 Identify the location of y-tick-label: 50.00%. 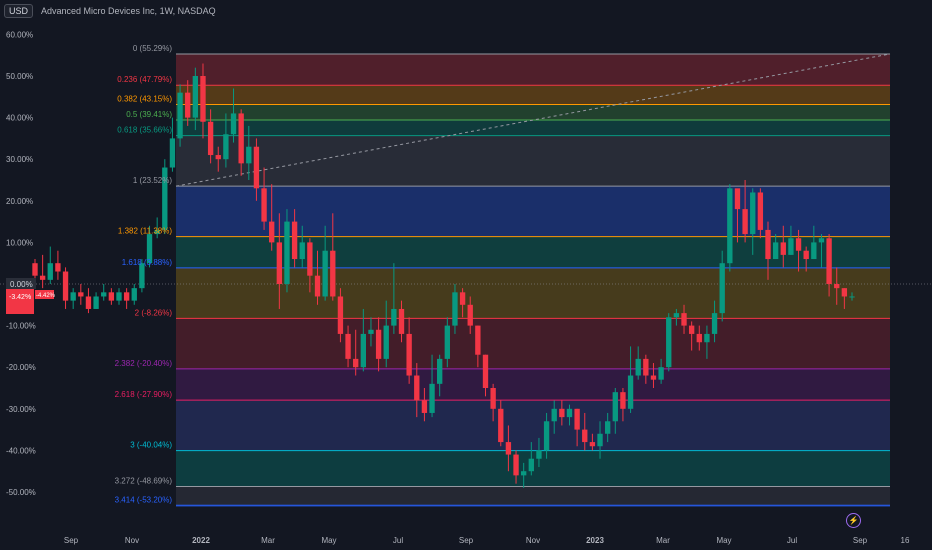
(19, 76).